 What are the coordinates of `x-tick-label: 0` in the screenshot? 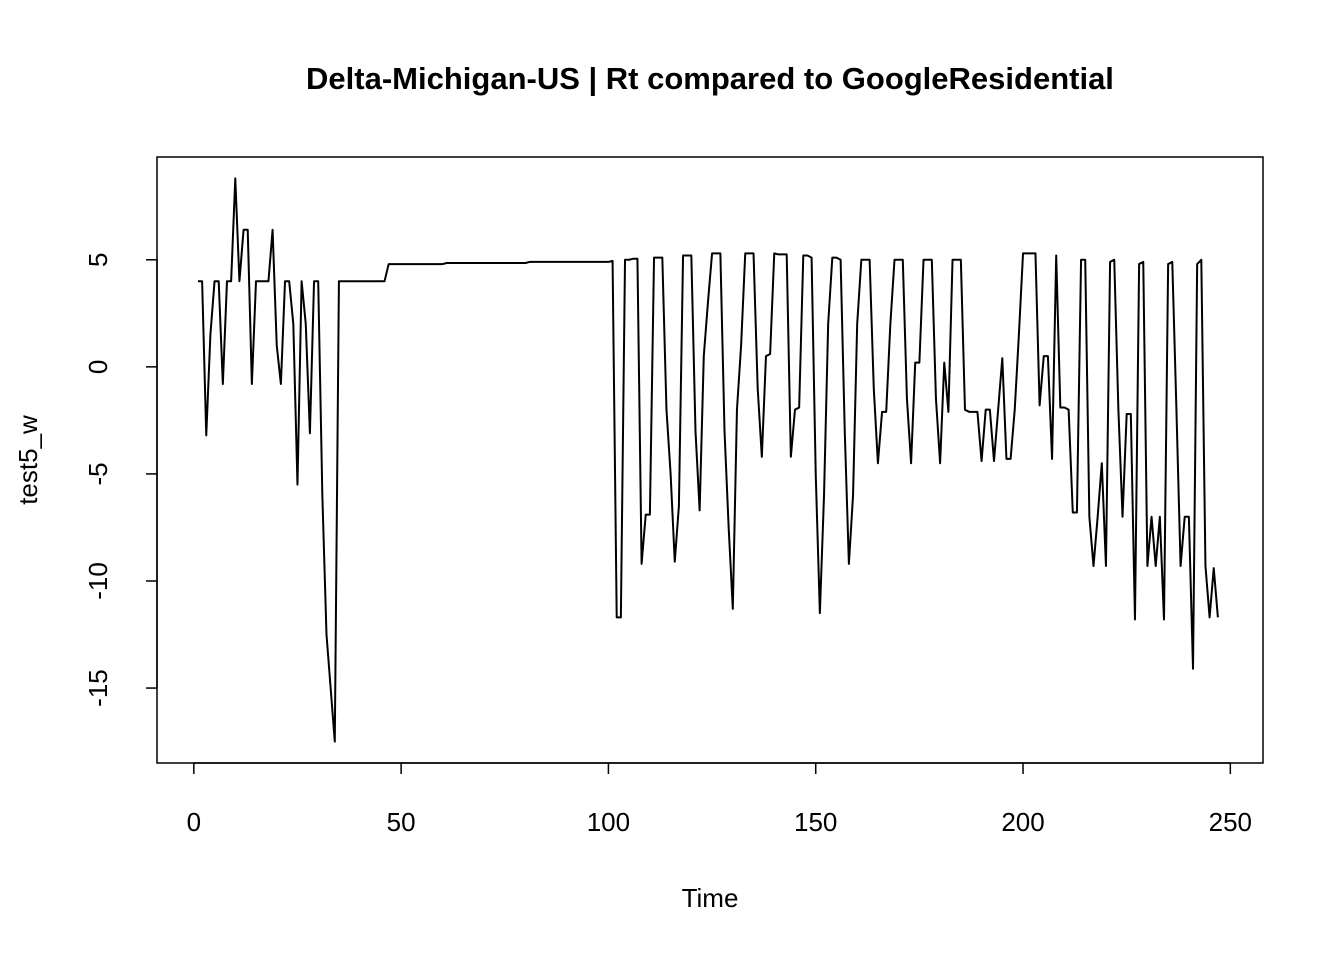 It's located at (194, 822).